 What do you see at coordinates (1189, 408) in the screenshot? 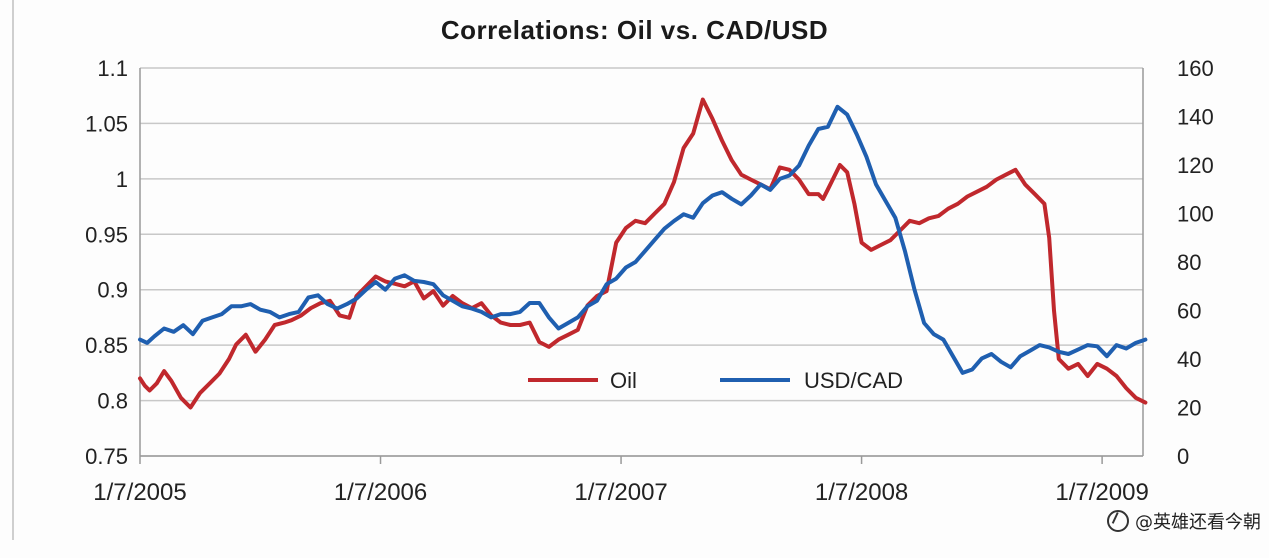
I see `right-tick-label: 20` at bounding box center [1189, 408].